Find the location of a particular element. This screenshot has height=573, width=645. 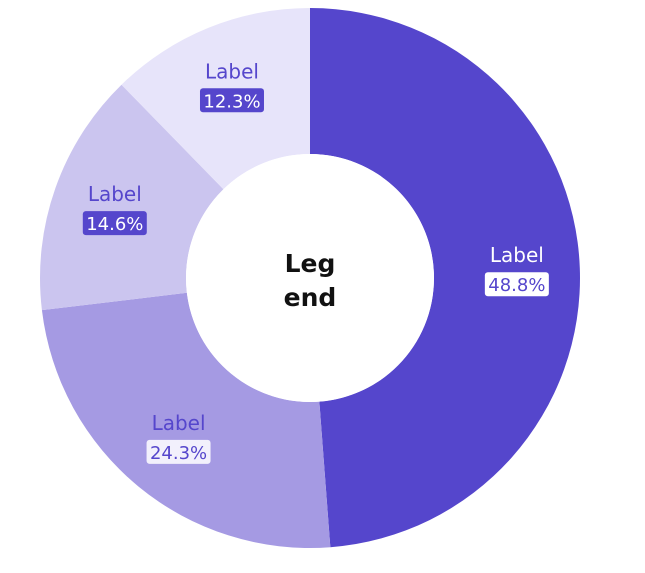

slice-value-0: 48.8% is located at coordinates (516, 285).